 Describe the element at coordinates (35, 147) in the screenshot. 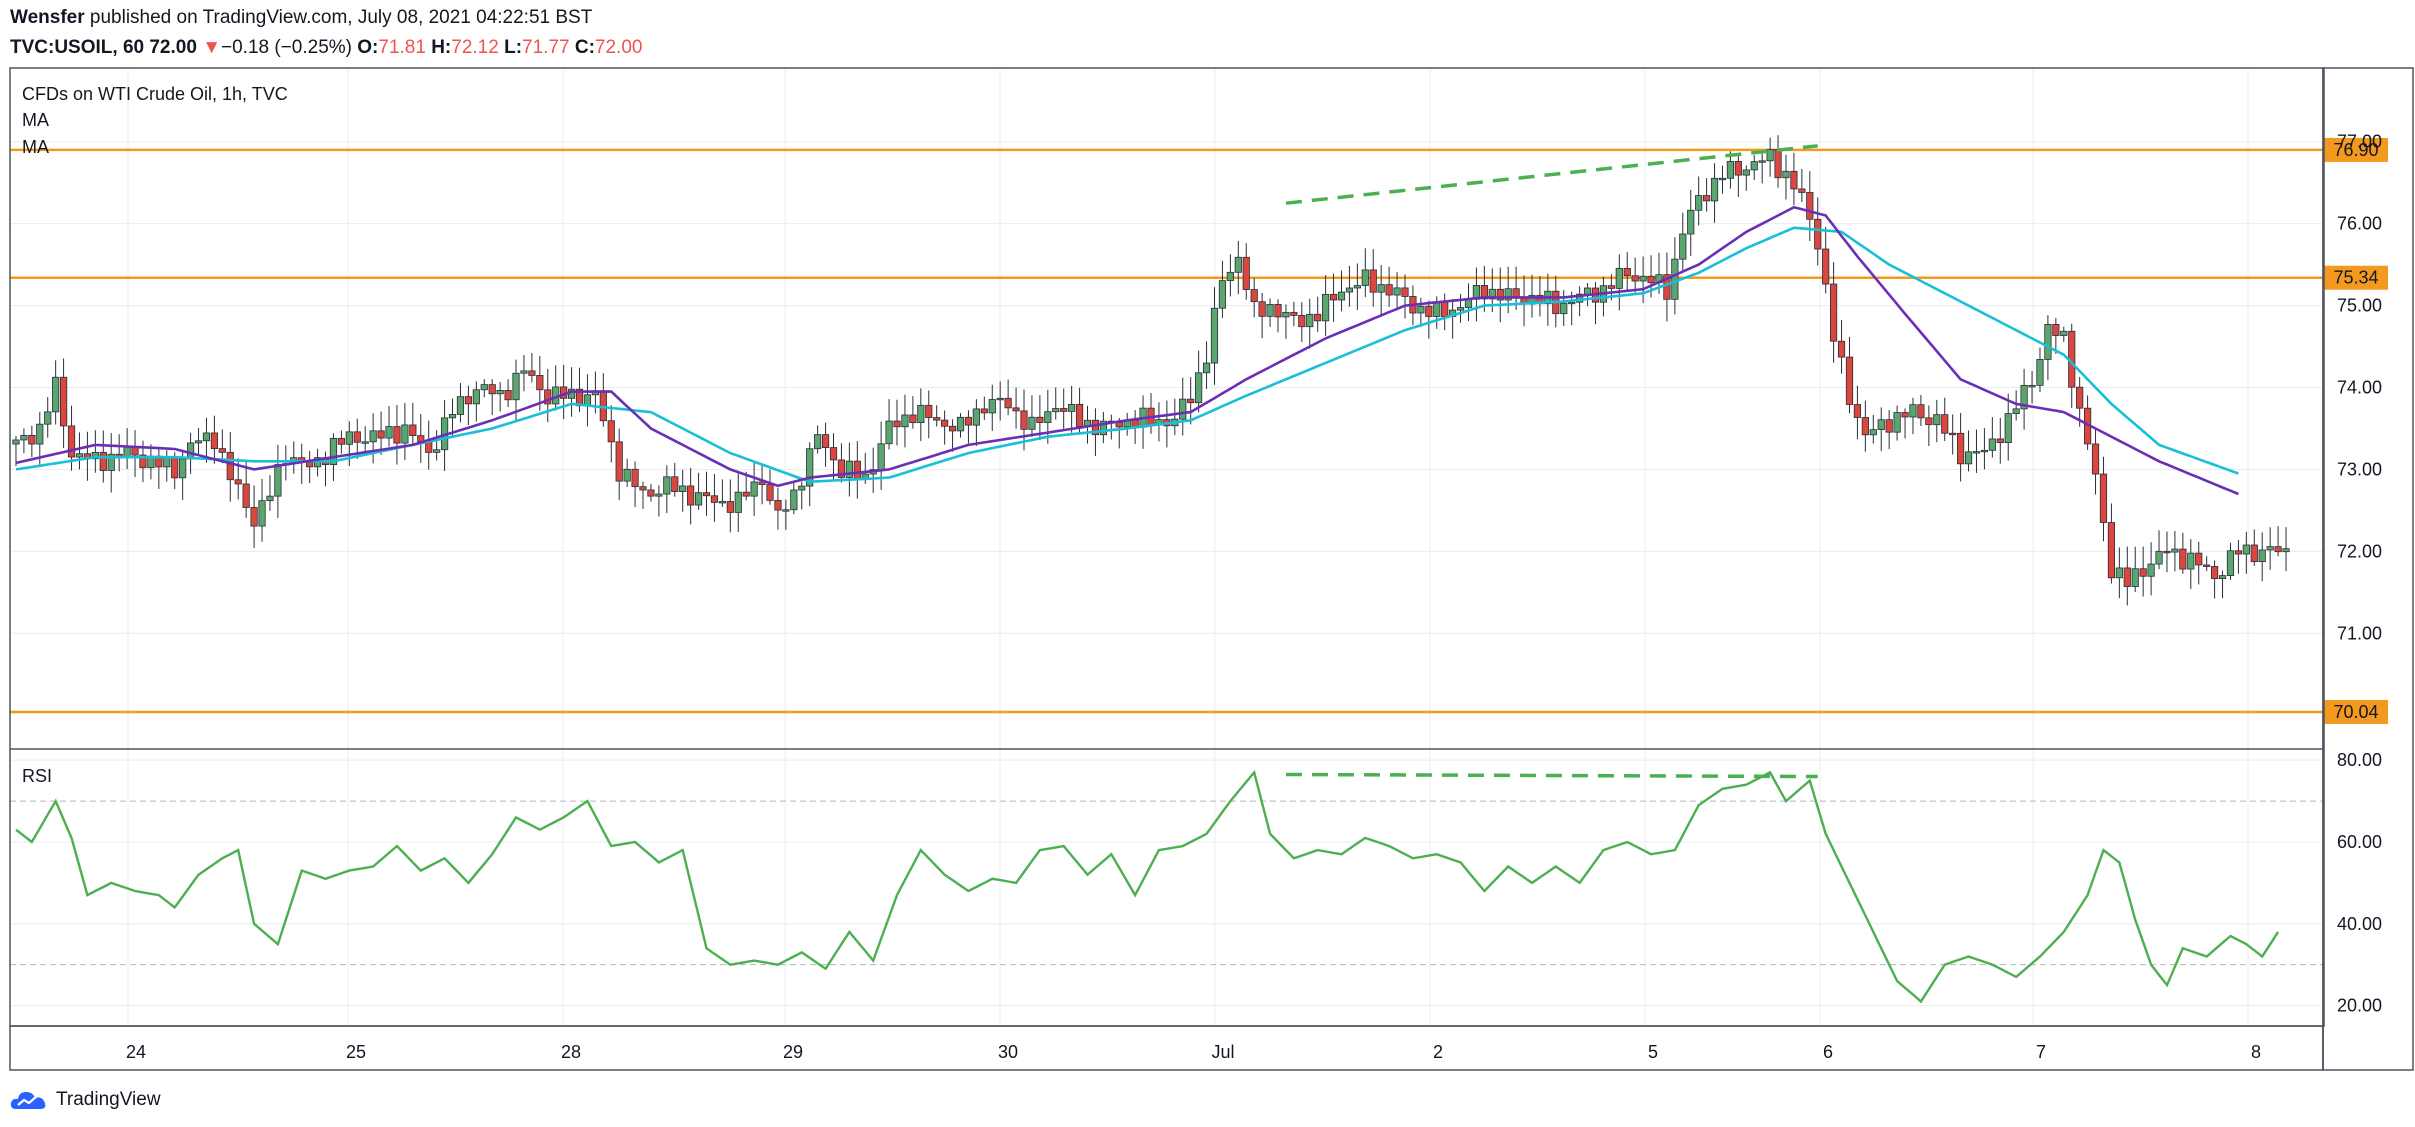

I see `ma-legend-2: MA` at that location.